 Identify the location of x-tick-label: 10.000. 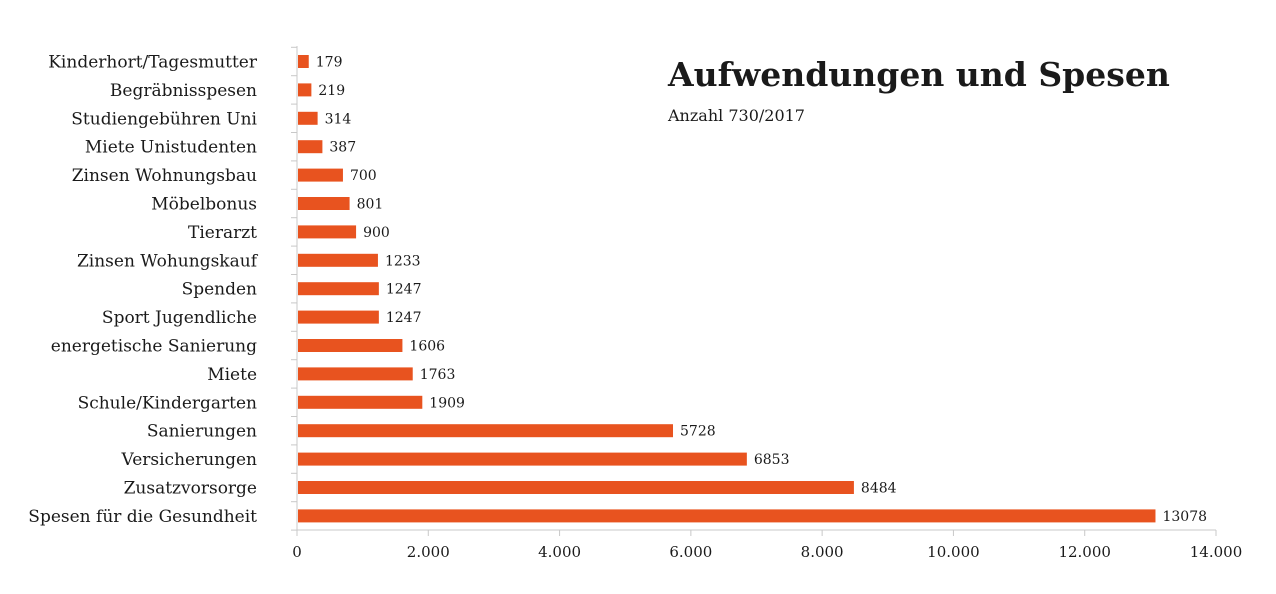
(953, 552).